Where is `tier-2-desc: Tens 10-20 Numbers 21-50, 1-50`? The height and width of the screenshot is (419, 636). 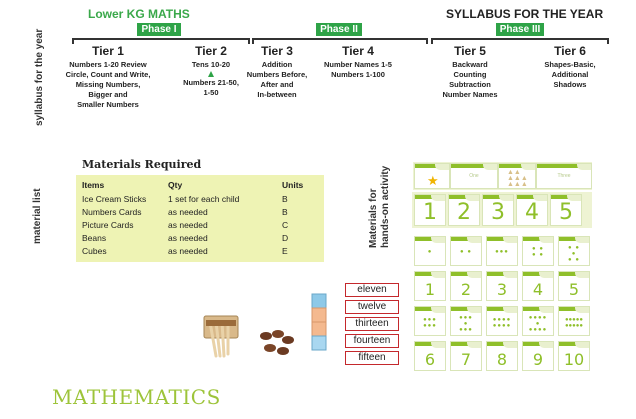 tier-2-desc: Tens 10-20 Numbers 21-50, 1-50 is located at coordinates (211, 79).